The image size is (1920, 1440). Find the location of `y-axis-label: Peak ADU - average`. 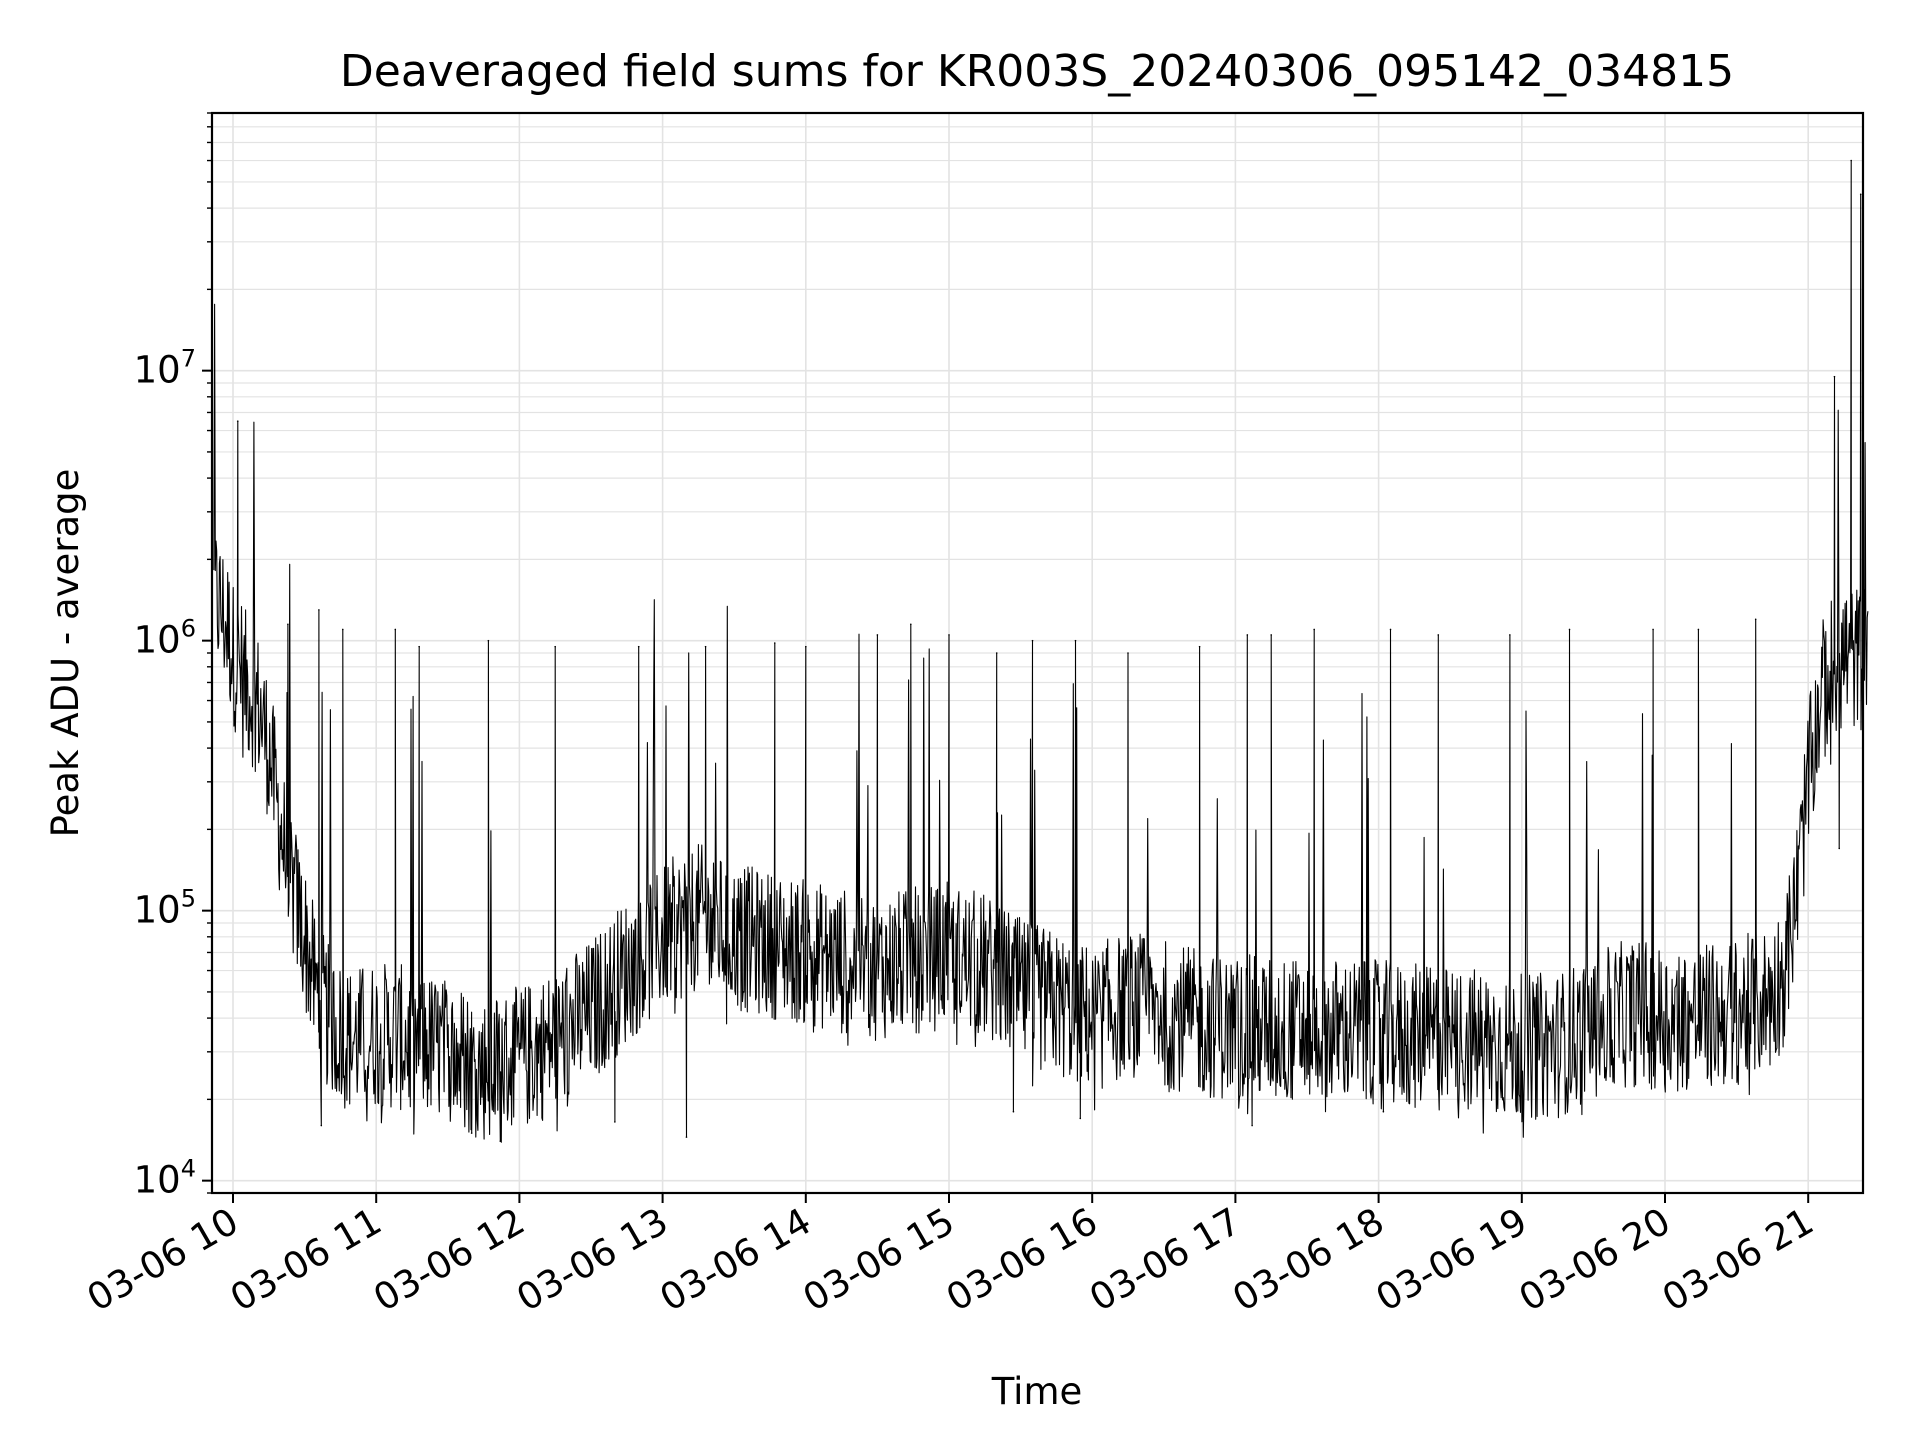

y-axis-label: Peak ADU - average is located at coordinates (65, 653).